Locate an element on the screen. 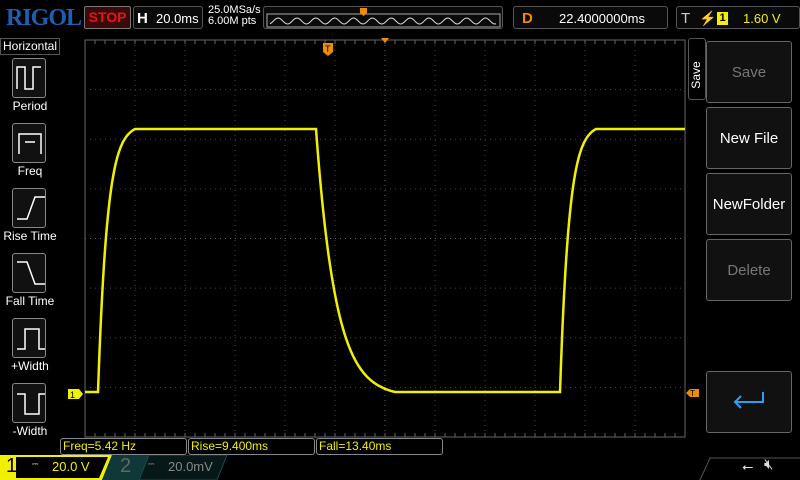  positive-width-icon is located at coordinates (31, 339).